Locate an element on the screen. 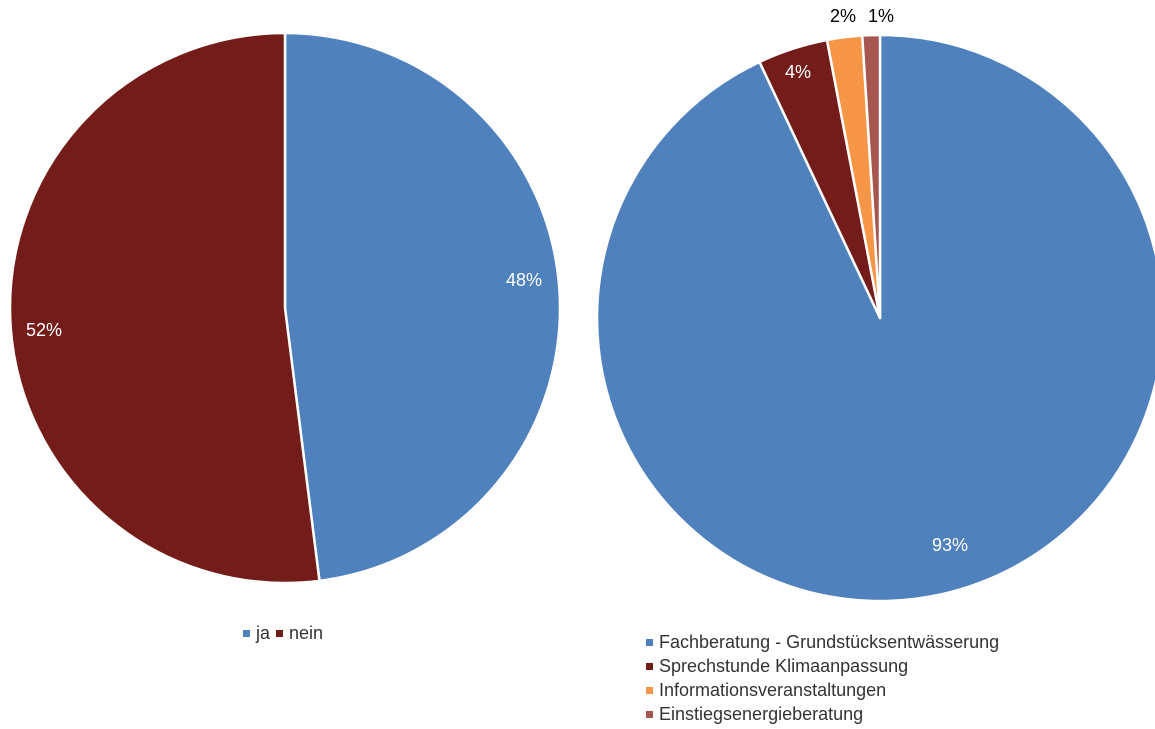 This screenshot has height=729, width=1155. data-label-einstiegsenergieberatung: 1% is located at coordinates (881, 16).